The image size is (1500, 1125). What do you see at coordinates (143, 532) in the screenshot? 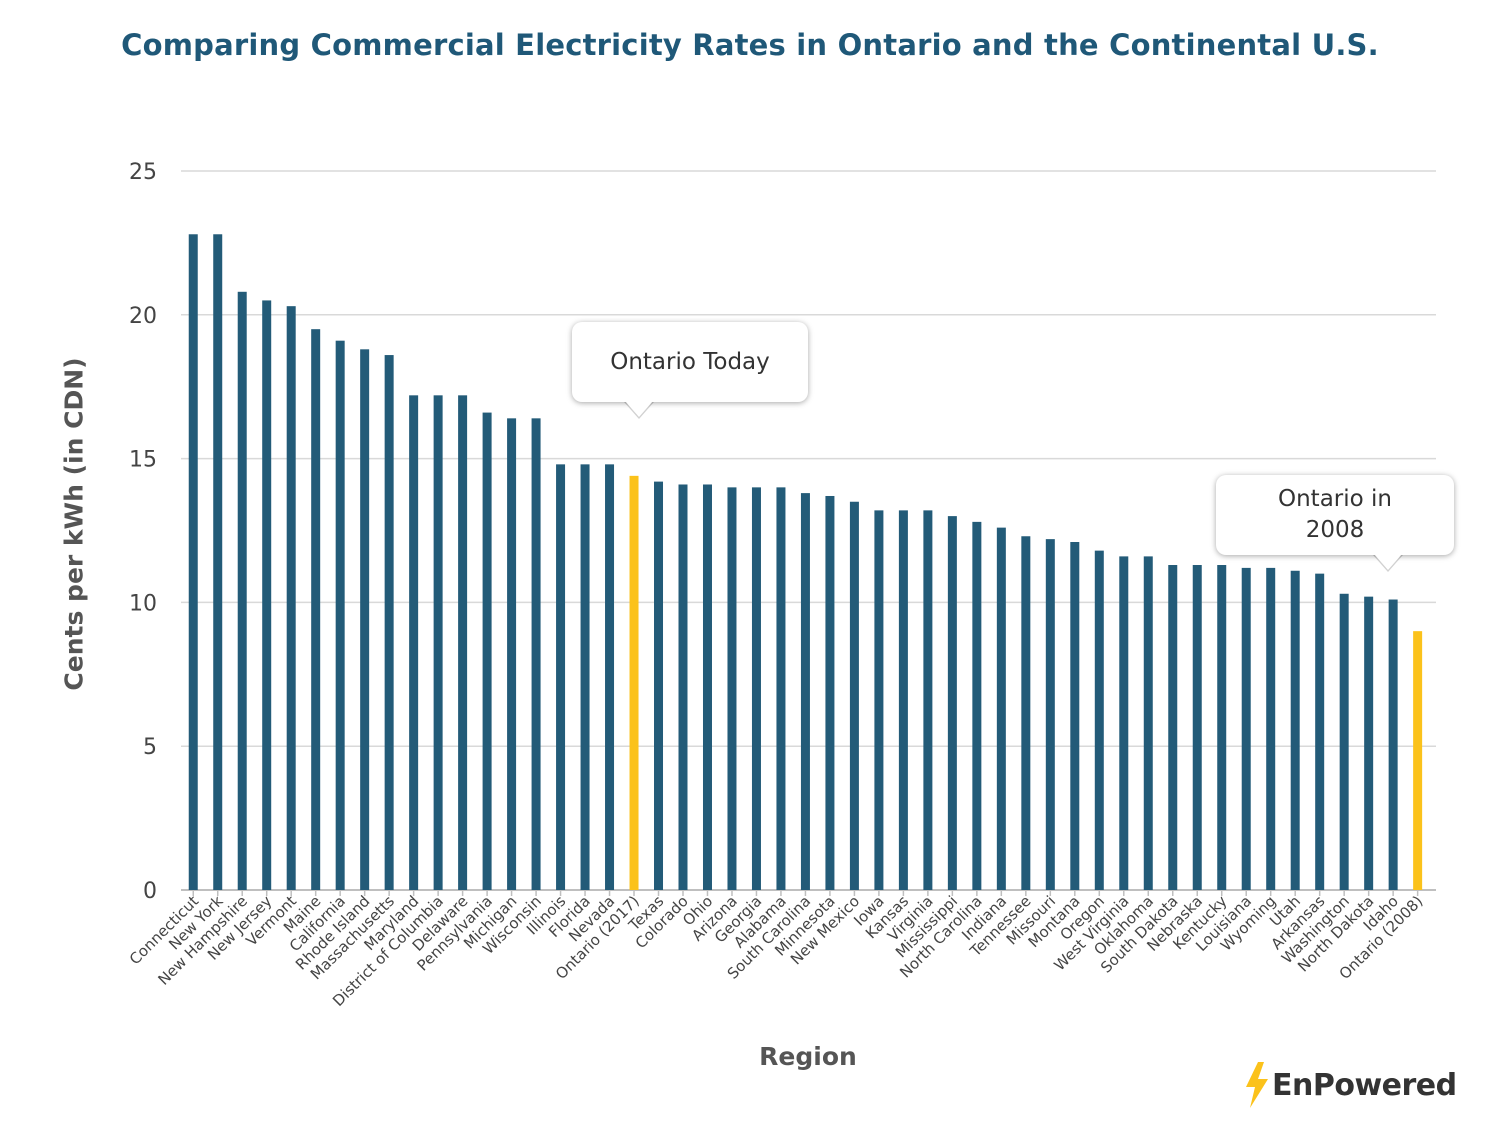
I see `y-axis-ticks: 0 5 10 15 20 25` at bounding box center [143, 532].